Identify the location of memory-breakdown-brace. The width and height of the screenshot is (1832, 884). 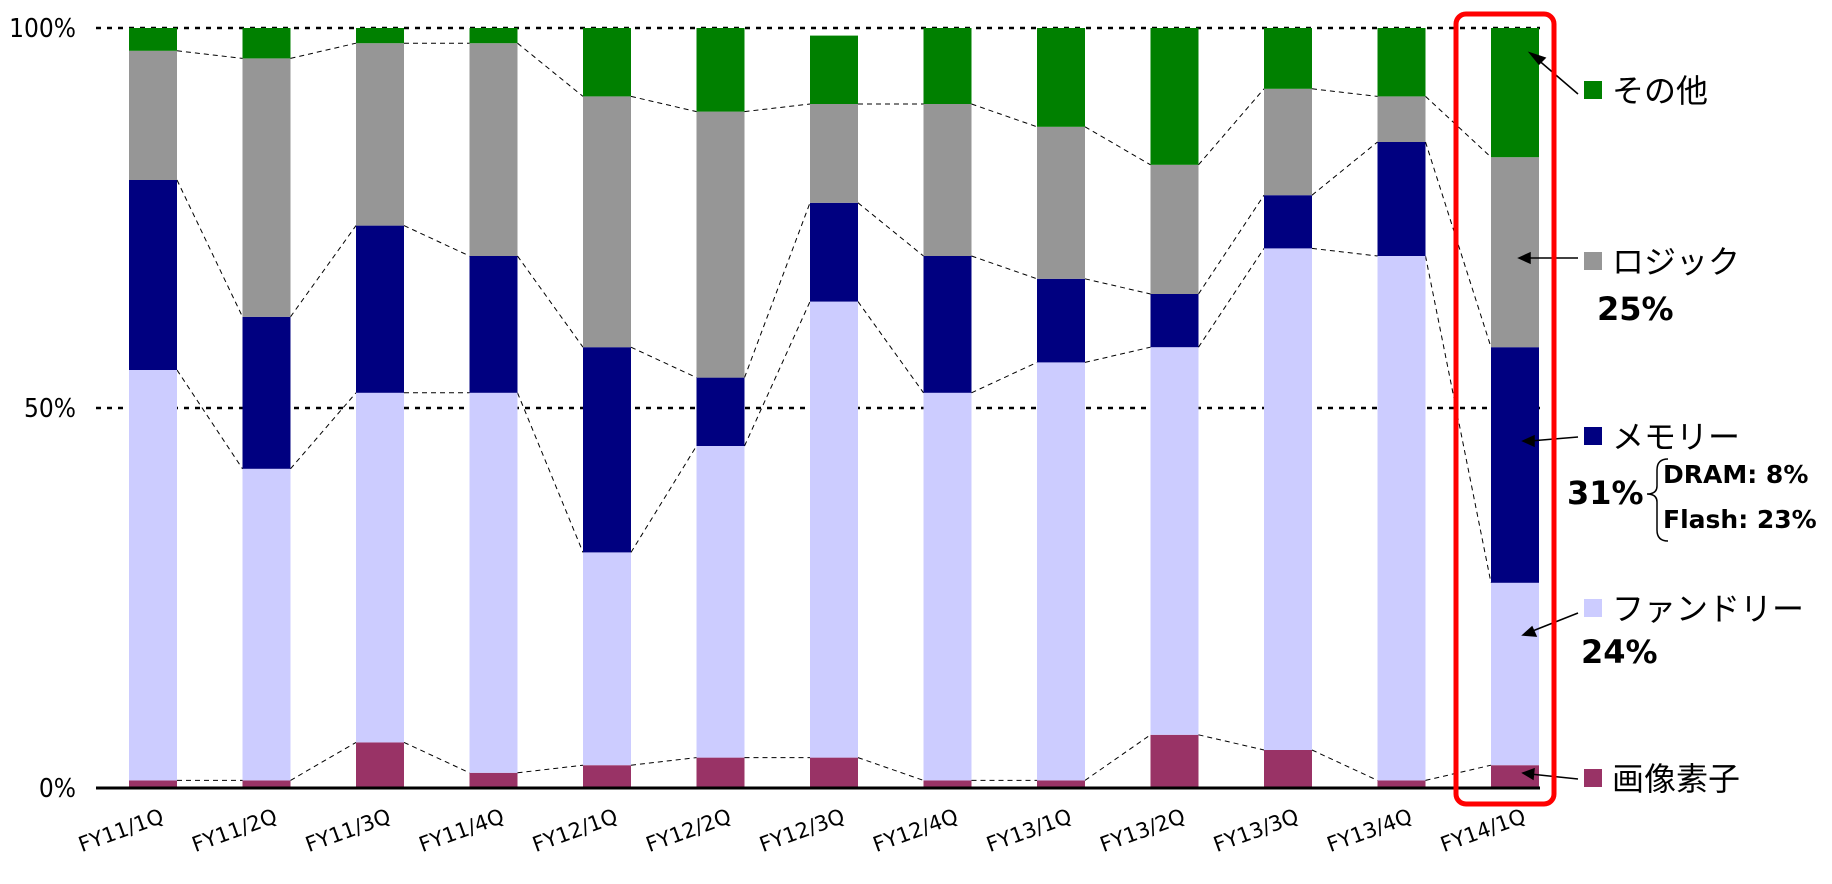
(1657, 500).